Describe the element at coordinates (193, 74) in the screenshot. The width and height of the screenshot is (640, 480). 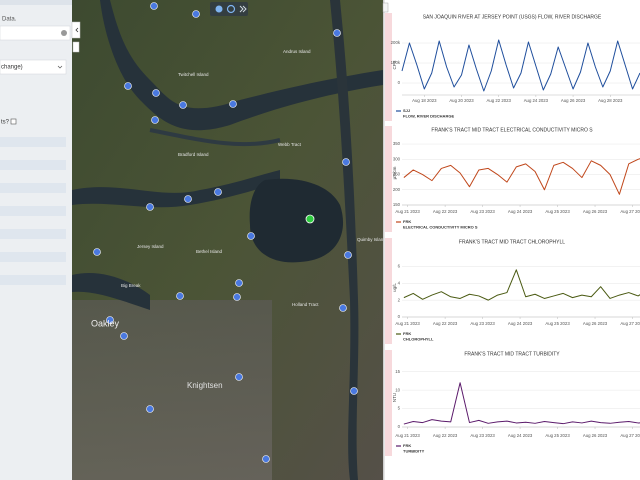
I see `map-label: Twitchell Island` at that location.